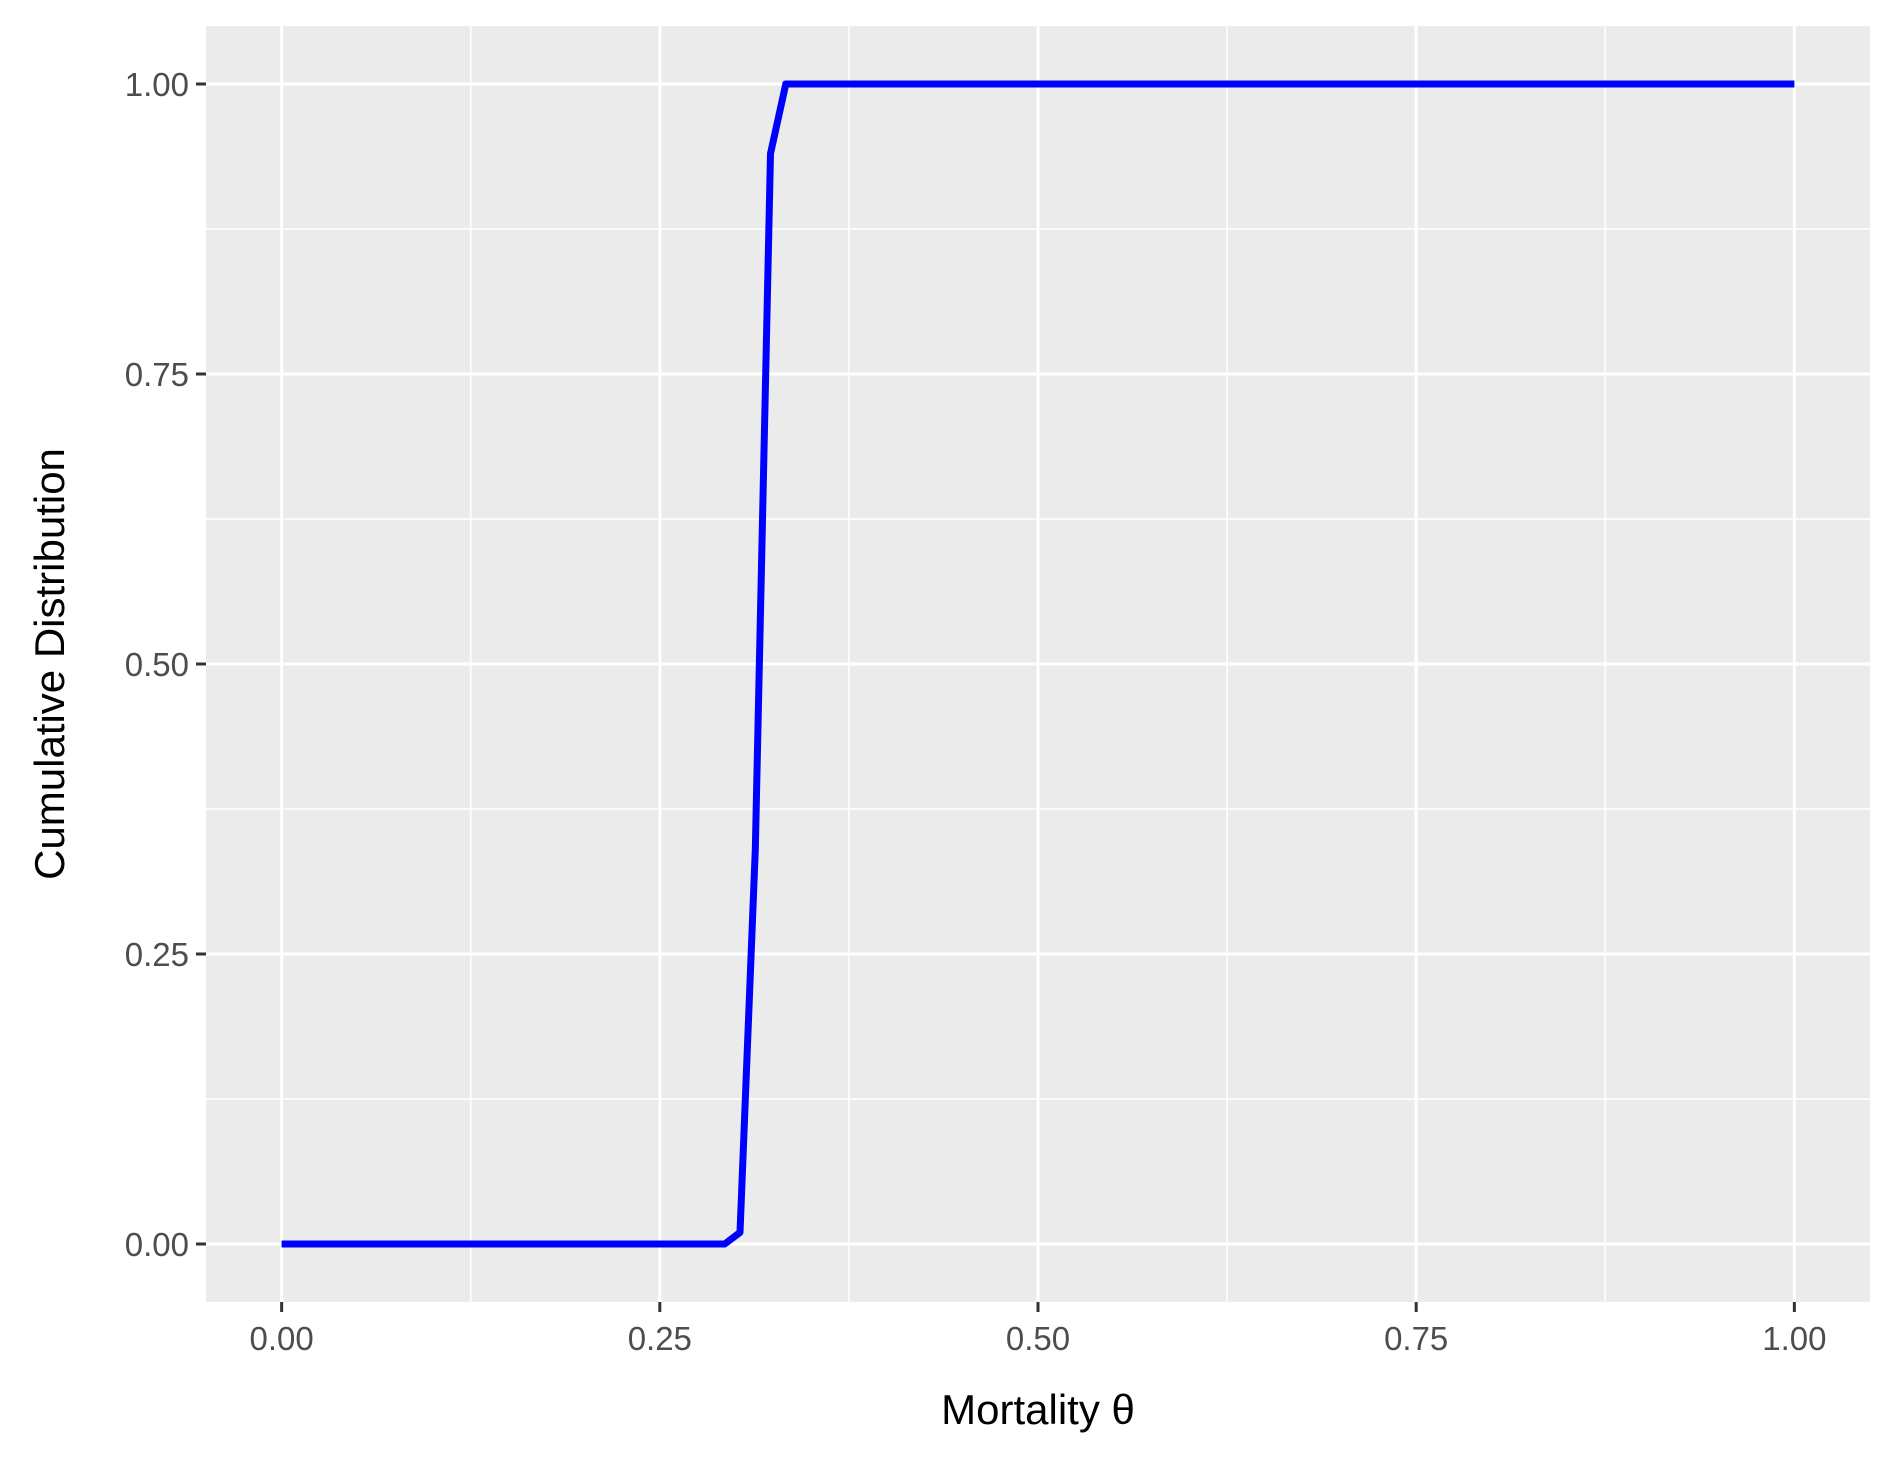  I want to click on x-tick-label: 1.00, so click(1794, 1338).